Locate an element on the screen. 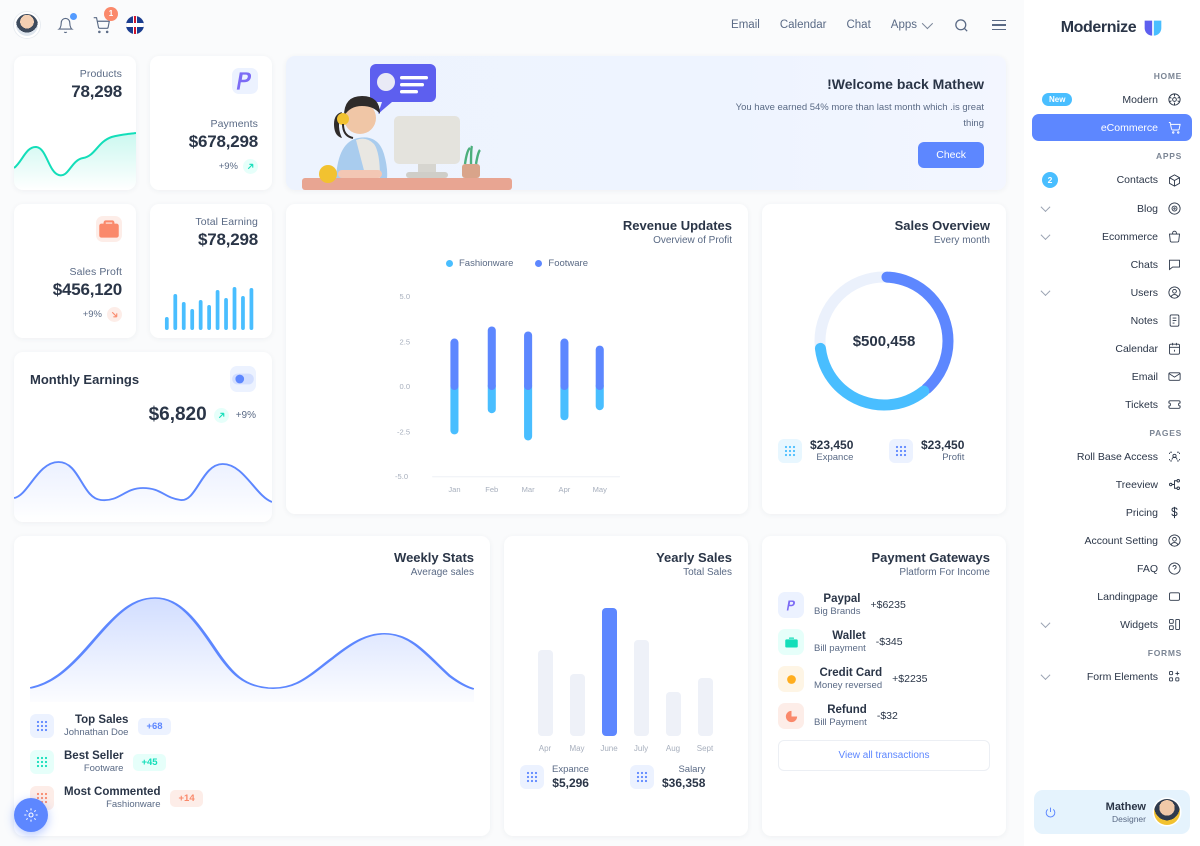  sidebar-item-treeview: Treeview is located at coordinates (1112, 484).